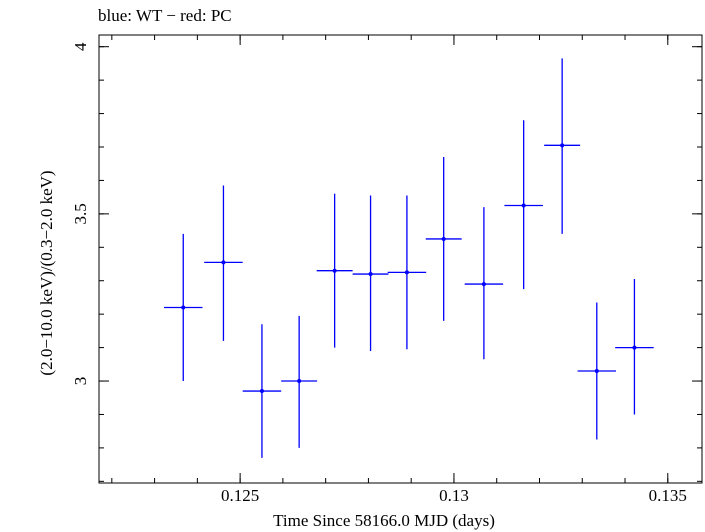 The height and width of the screenshot is (532, 705). I want to click on x-tick-label: 0.135, so click(668, 495).